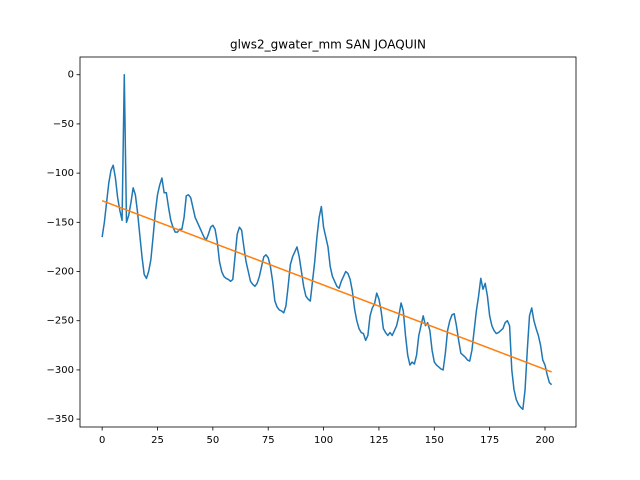 This screenshot has height=480, width=640. I want to click on y-tick-label: −150, so click(60, 222).